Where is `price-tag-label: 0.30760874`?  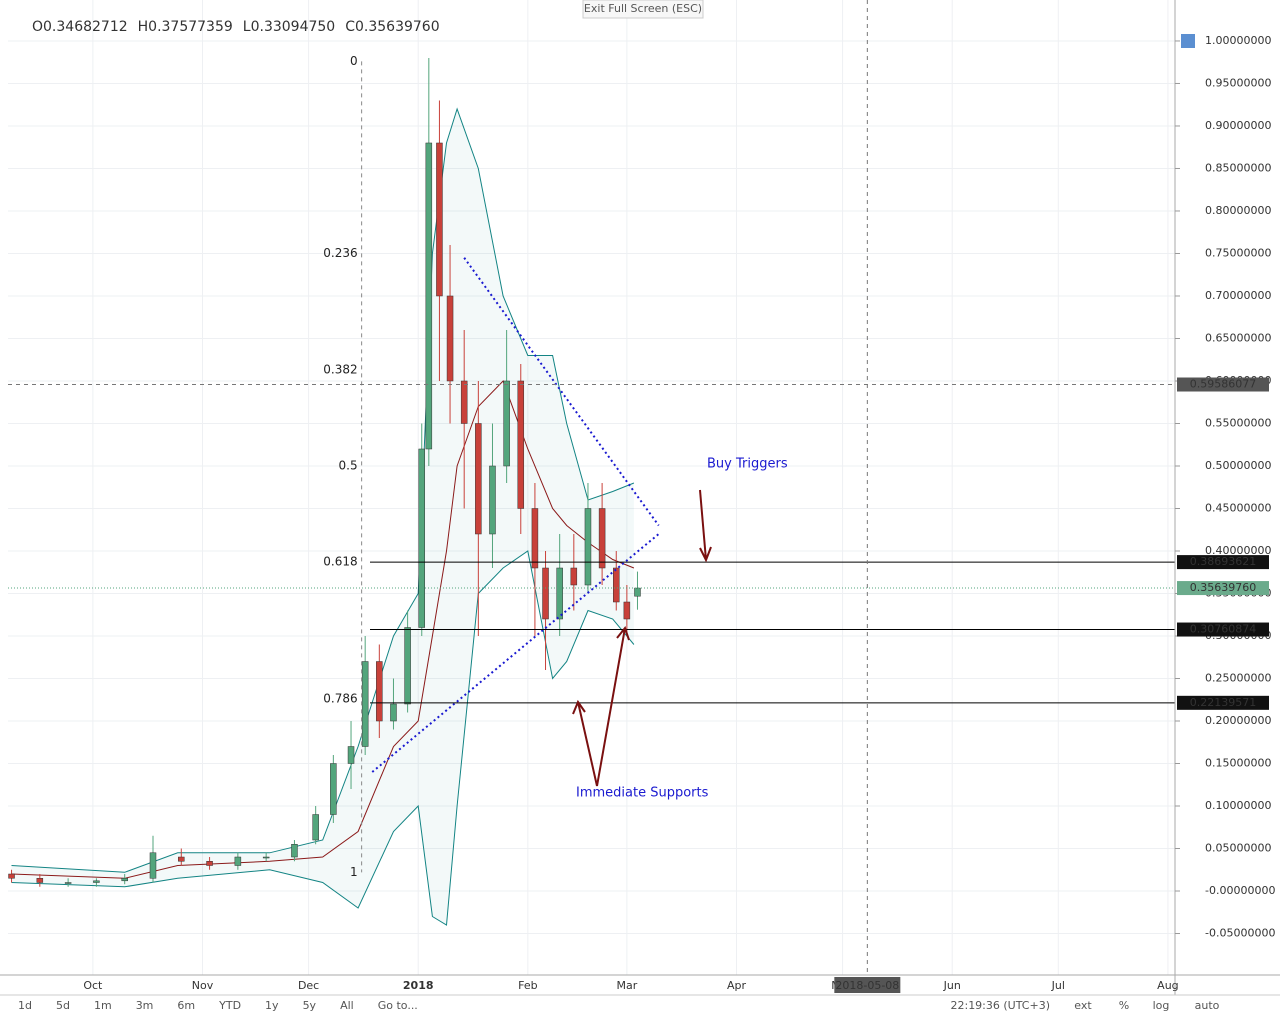 price-tag-label: 0.30760874 is located at coordinates (1223, 629).